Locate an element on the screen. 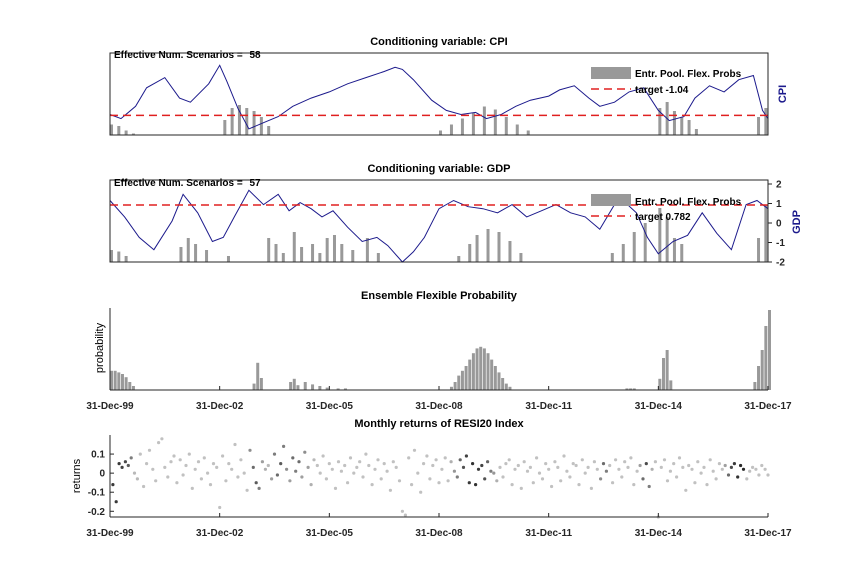 The height and width of the screenshot is (583, 850). ensemble-probability-bars is located at coordinates (440, 350).